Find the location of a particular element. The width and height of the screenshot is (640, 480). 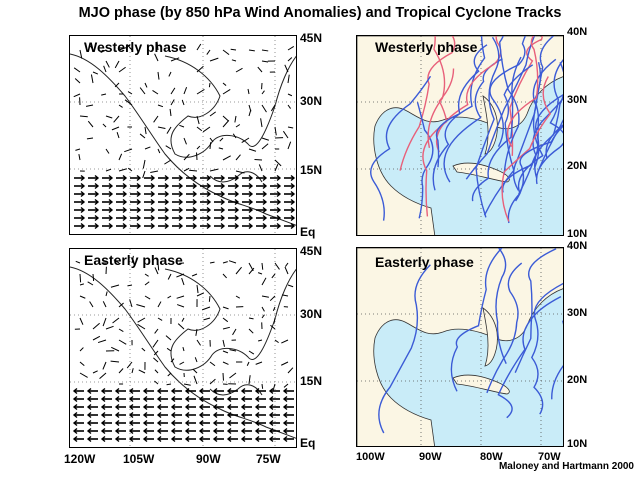

lat-label-10n: 10N is located at coordinates (577, 444).